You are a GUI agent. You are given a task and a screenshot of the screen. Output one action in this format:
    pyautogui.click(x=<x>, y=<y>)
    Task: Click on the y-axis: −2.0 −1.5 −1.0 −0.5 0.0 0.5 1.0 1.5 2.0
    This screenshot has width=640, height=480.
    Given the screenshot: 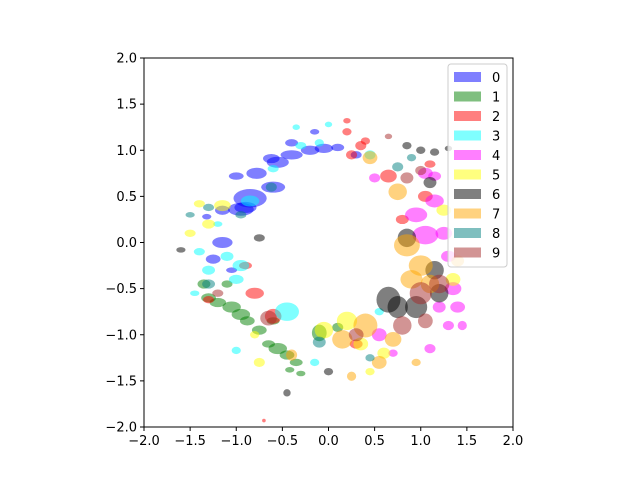 What is the action you would take?
    pyautogui.click(x=124, y=244)
    